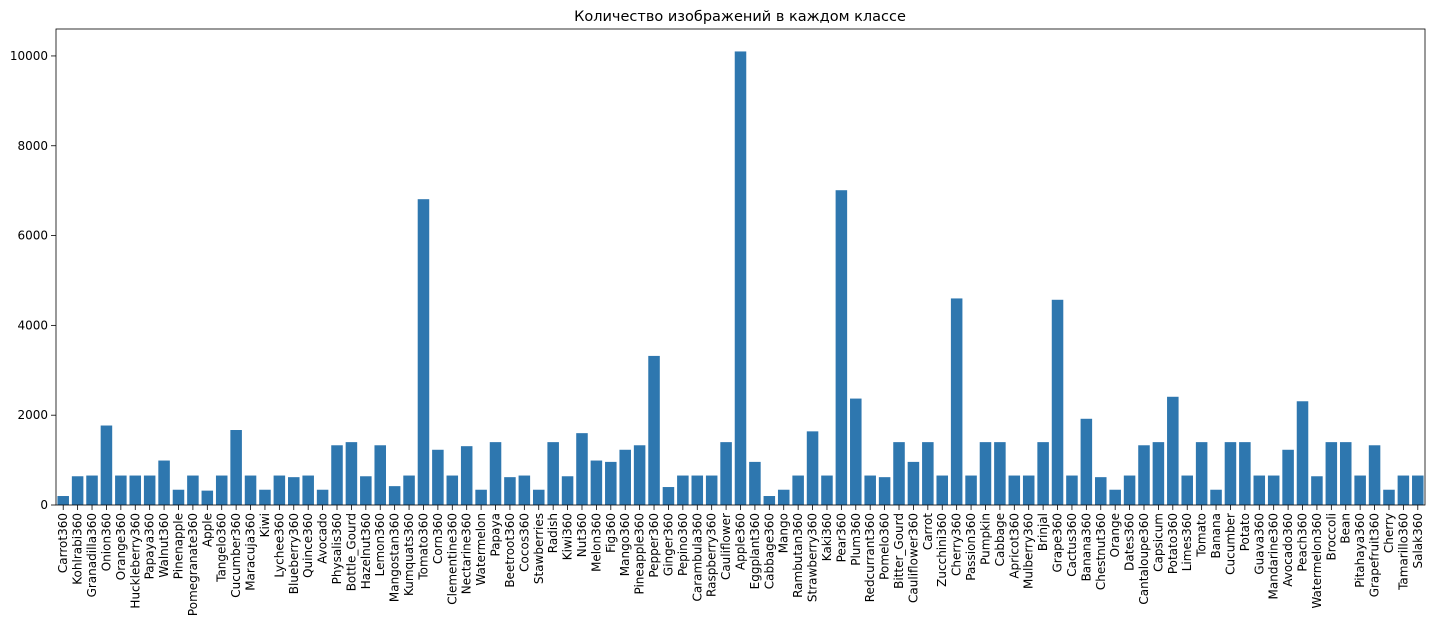 The image size is (1433, 627). What do you see at coordinates (640, 554) in the screenshot?
I see `x-tick-label: Pineapple360` at bounding box center [640, 554].